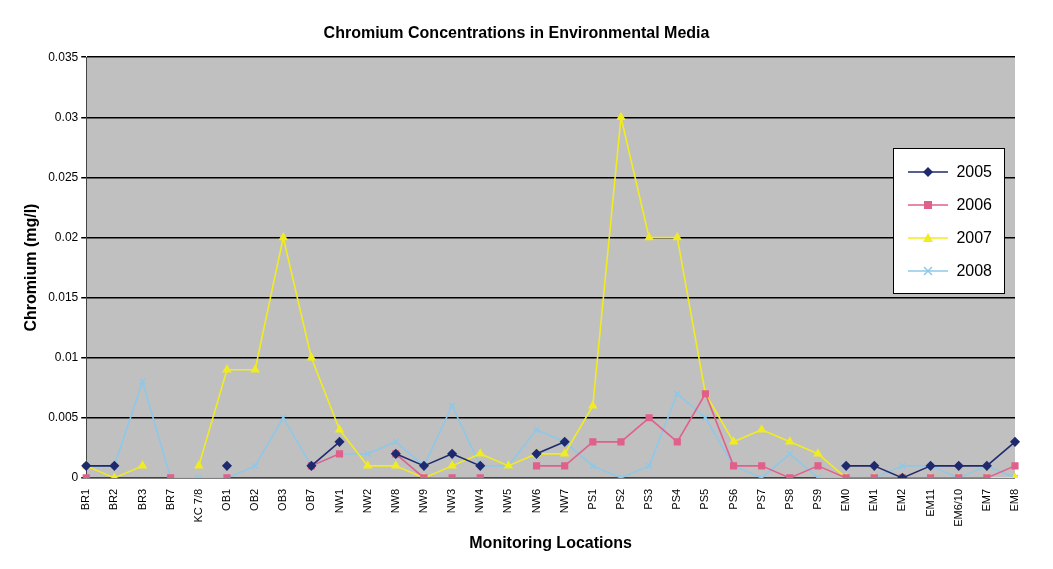 The image size is (1053, 569). Describe the element at coordinates (551, 542) in the screenshot. I see `x-axis-title: Monitoring Locations` at that location.